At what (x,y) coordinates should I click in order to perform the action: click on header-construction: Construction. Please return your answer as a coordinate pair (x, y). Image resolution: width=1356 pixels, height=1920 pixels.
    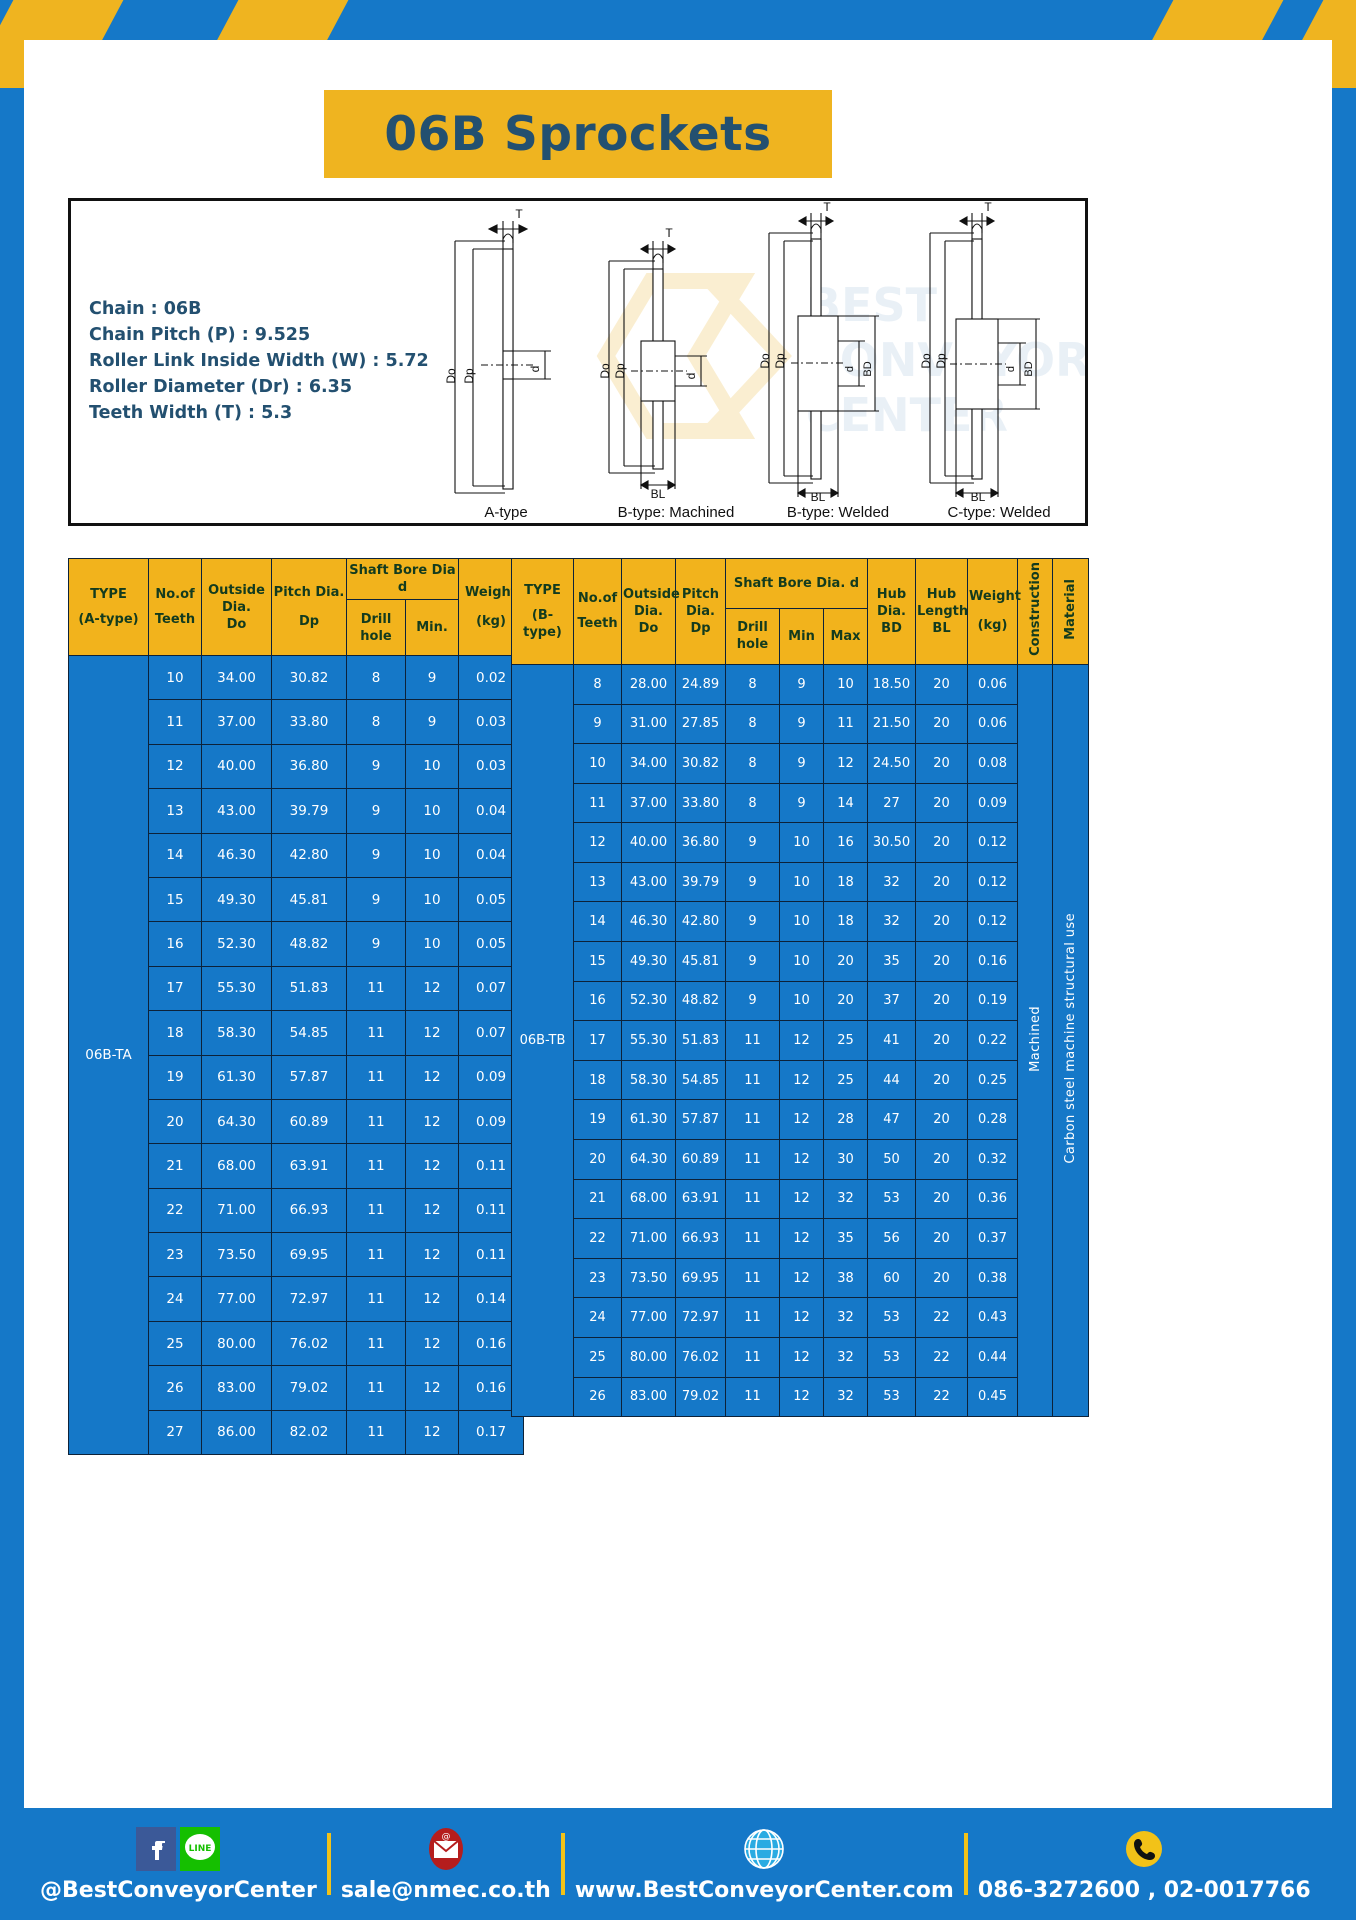
    Looking at the image, I should click on (1035, 611).